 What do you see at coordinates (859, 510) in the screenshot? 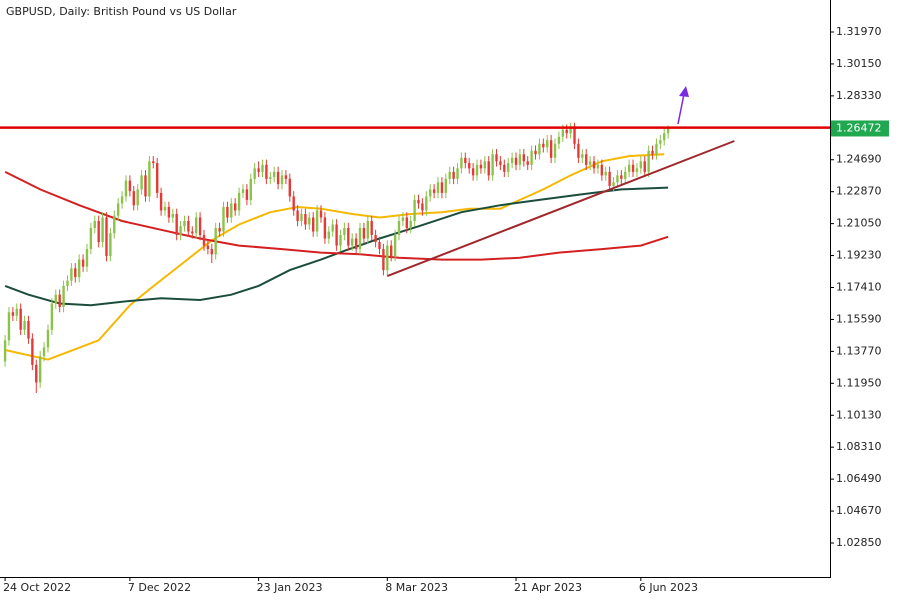
I see `y-tick-label: 1.04670` at bounding box center [859, 510].